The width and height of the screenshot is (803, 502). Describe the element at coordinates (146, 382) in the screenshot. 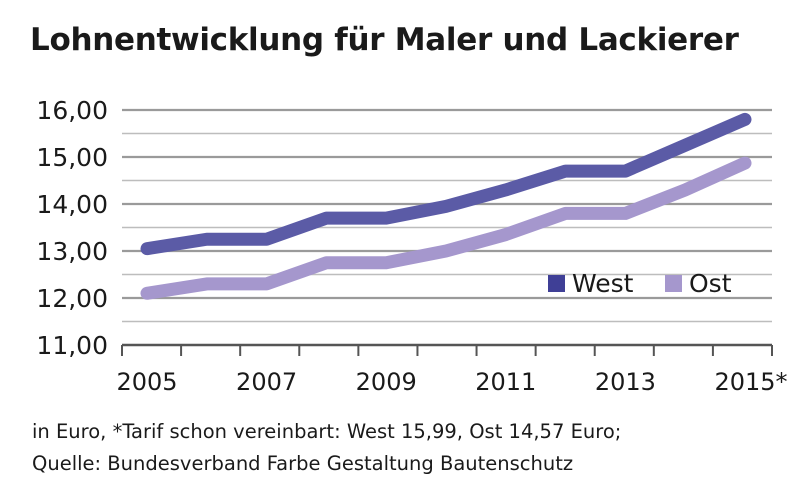

I see `x-tick-label: 2005` at that location.